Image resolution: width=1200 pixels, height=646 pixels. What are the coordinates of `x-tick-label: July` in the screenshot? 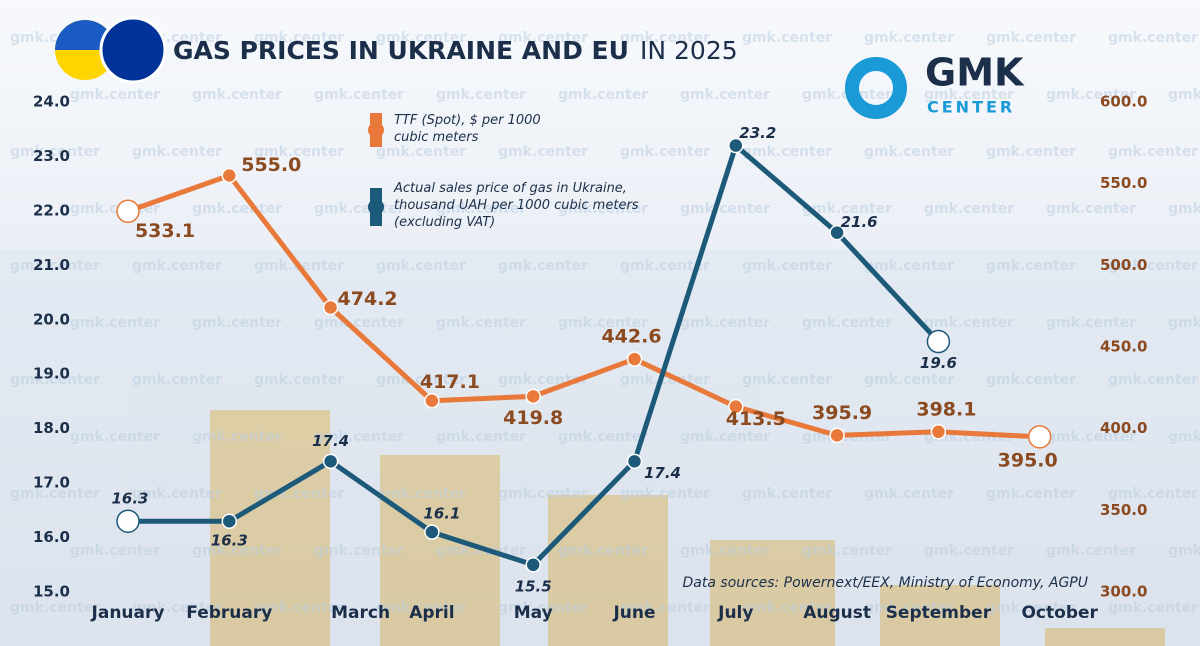 It's located at (735, 613).